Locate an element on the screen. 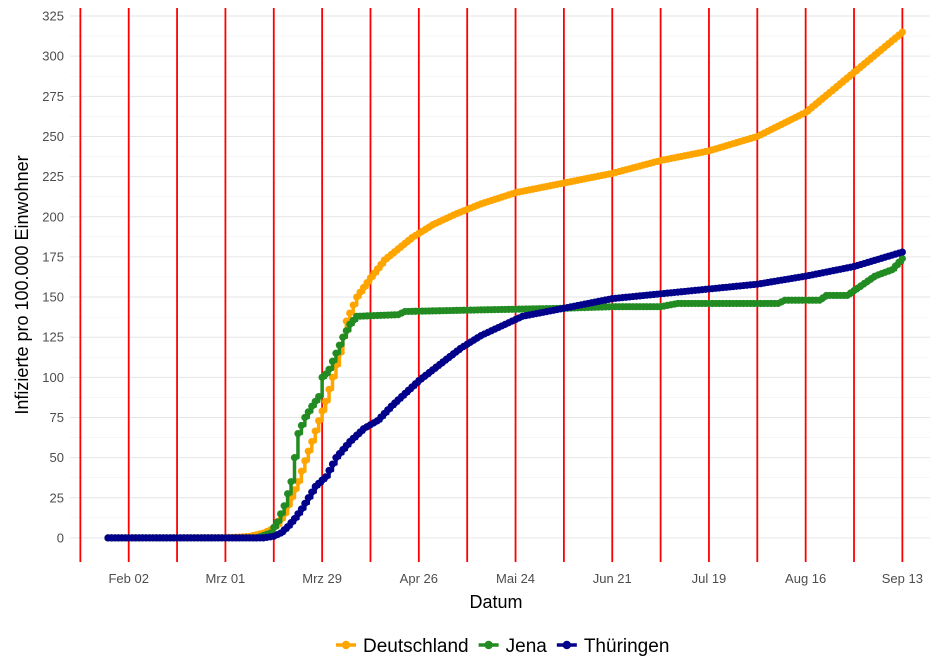 The width and height of the screenshot is (943, 657). y-tick-label: 225 is located at coordinates (53, 176).